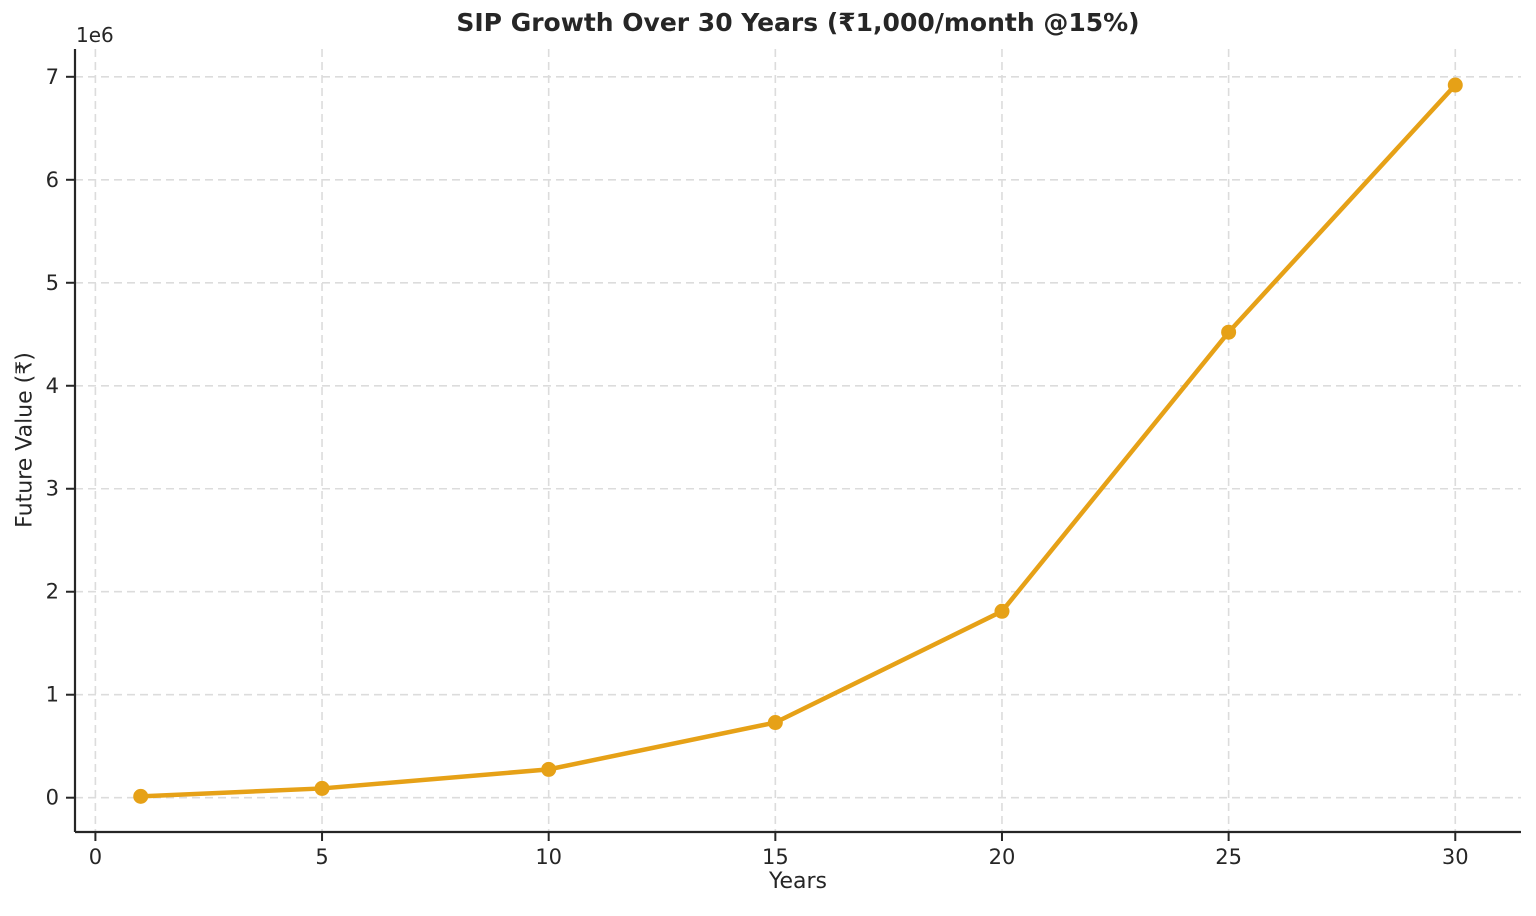 This screenshot has height=916, width=1536. What do you see at coordinates (1455, 857) in the screenshot?
I see `x-tick-label: 30` at bounding box center [1455, 857].